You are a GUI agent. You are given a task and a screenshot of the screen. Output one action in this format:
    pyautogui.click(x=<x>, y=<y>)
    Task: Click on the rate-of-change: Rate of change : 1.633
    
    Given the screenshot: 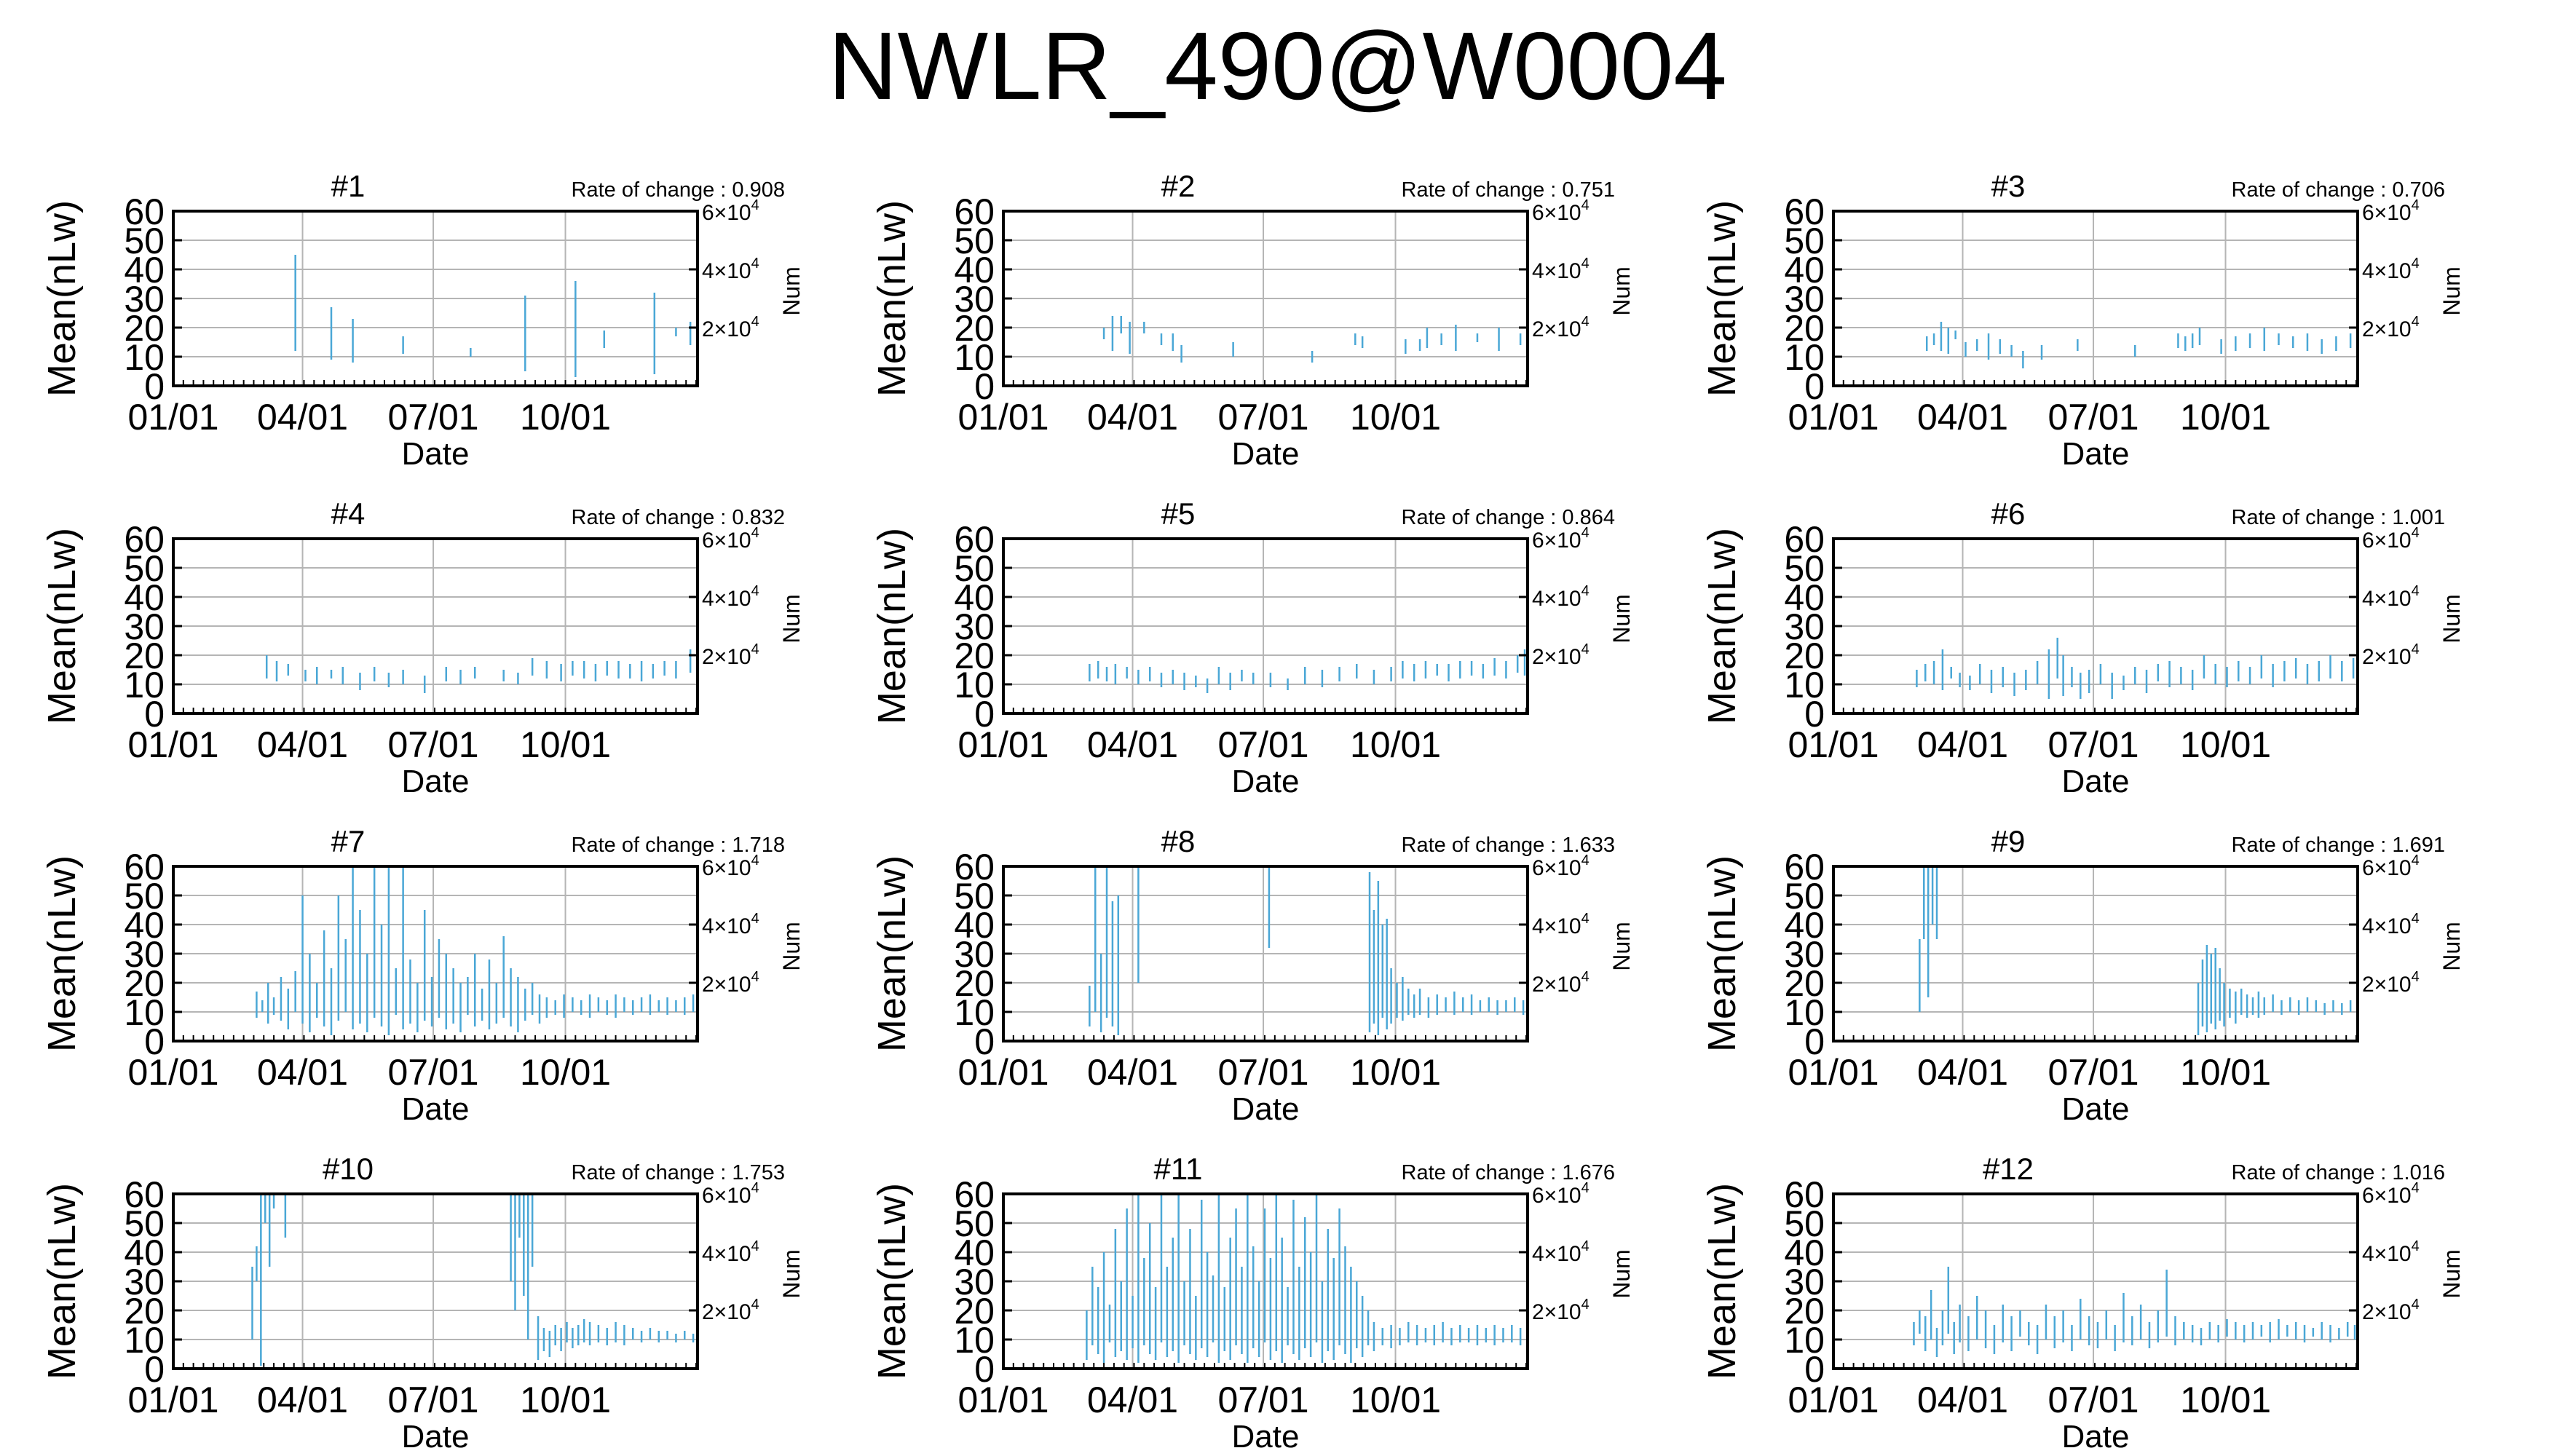 What is the action you would take?
    pyautogui.click(x=1508, y=845)
    